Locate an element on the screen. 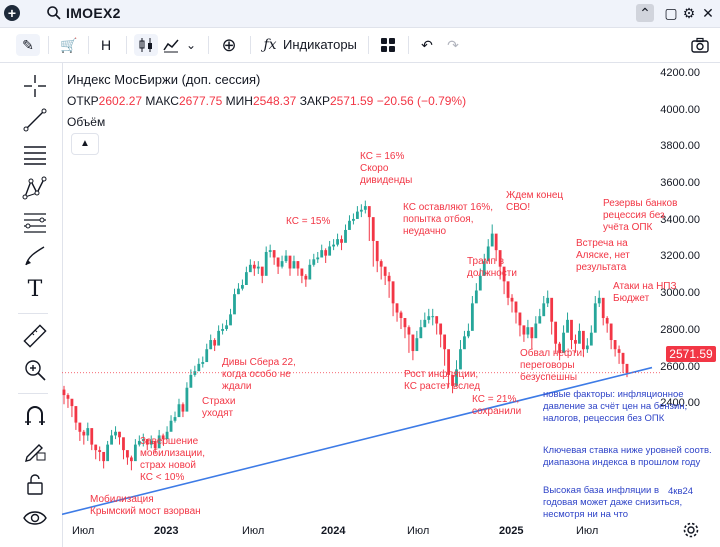 Image resolution: width=720 pixels, height=547 pixels. magnet-icon is located at coordinates (35, 416).